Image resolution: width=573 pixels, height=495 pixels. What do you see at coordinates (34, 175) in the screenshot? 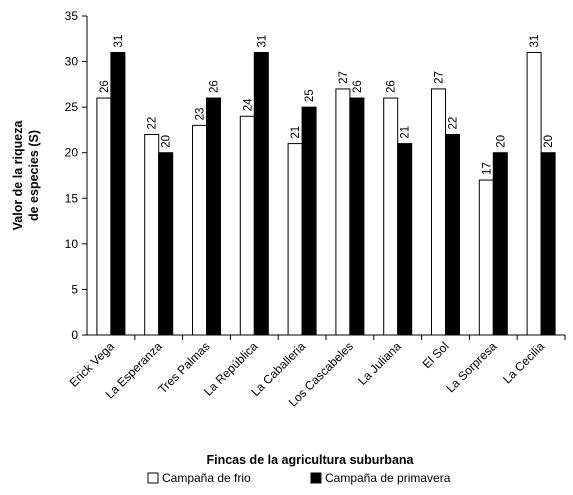
I see `y-axis-title-line: de especies (S)` at bounding box center [34, 175].